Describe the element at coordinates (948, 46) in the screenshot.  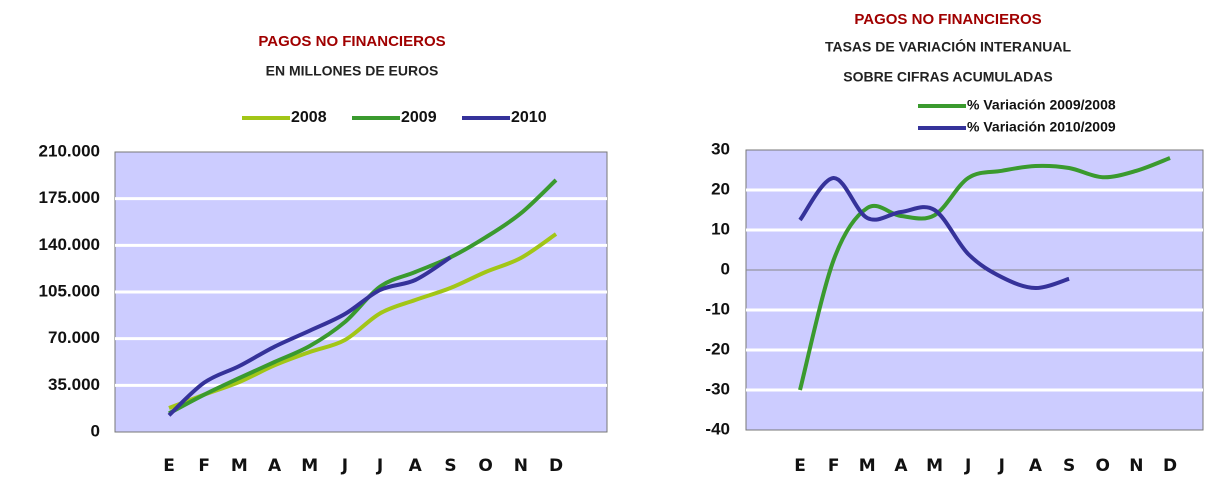
I see `chart-subtitle: TASAS DE VARIACIÓN INTERANUAL` at that location.